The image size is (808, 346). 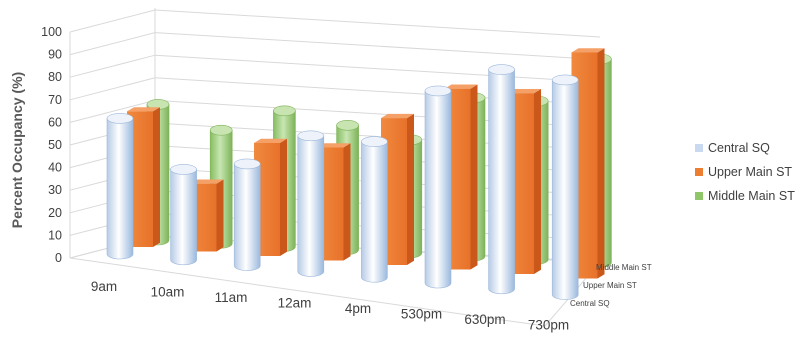 I want to click on y-tick-label: 70, so click(x=55, y=100).